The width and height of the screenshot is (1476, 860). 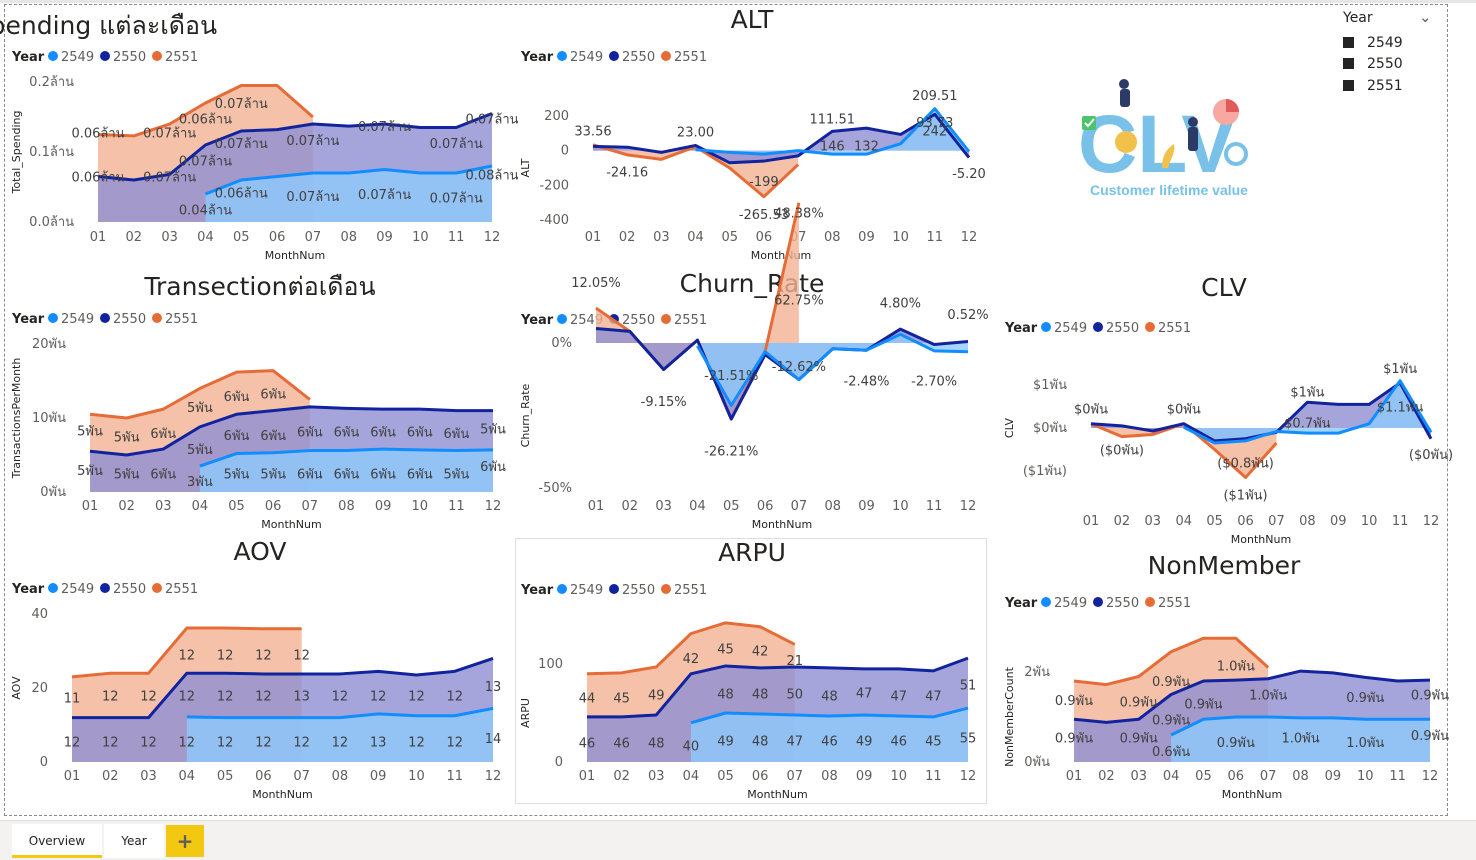 What do you see at coordinates (1373, 43) in the screenshot?
I see `slicer-item-2549: 2549` at bounding box center [1373, 43].